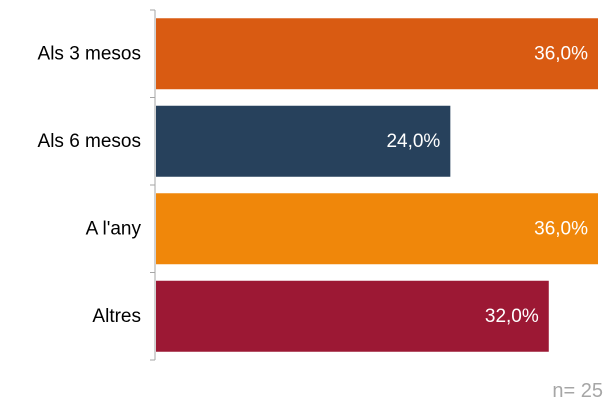  I want to click on data-label: 32,0%, so click(512, 316).